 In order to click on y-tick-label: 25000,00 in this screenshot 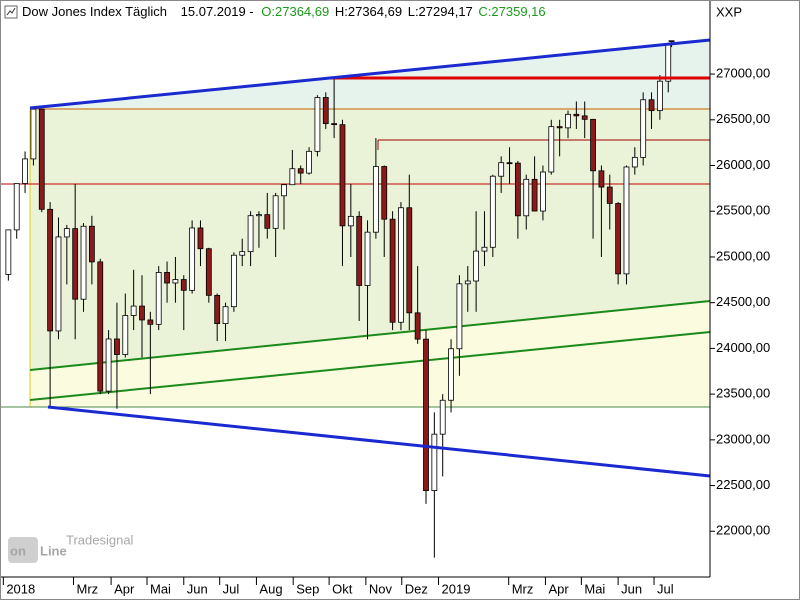, I will do `click(743, 255)`.